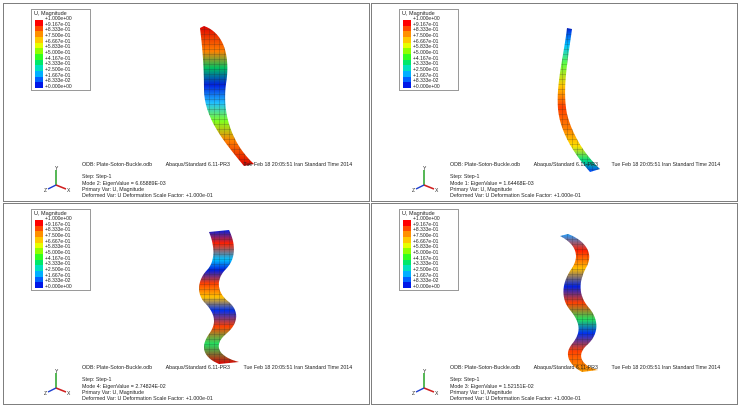  I want to click on mode-eigenvalue: Mode 1: EigenValue = 1.64468E-03, so click(492, 183).